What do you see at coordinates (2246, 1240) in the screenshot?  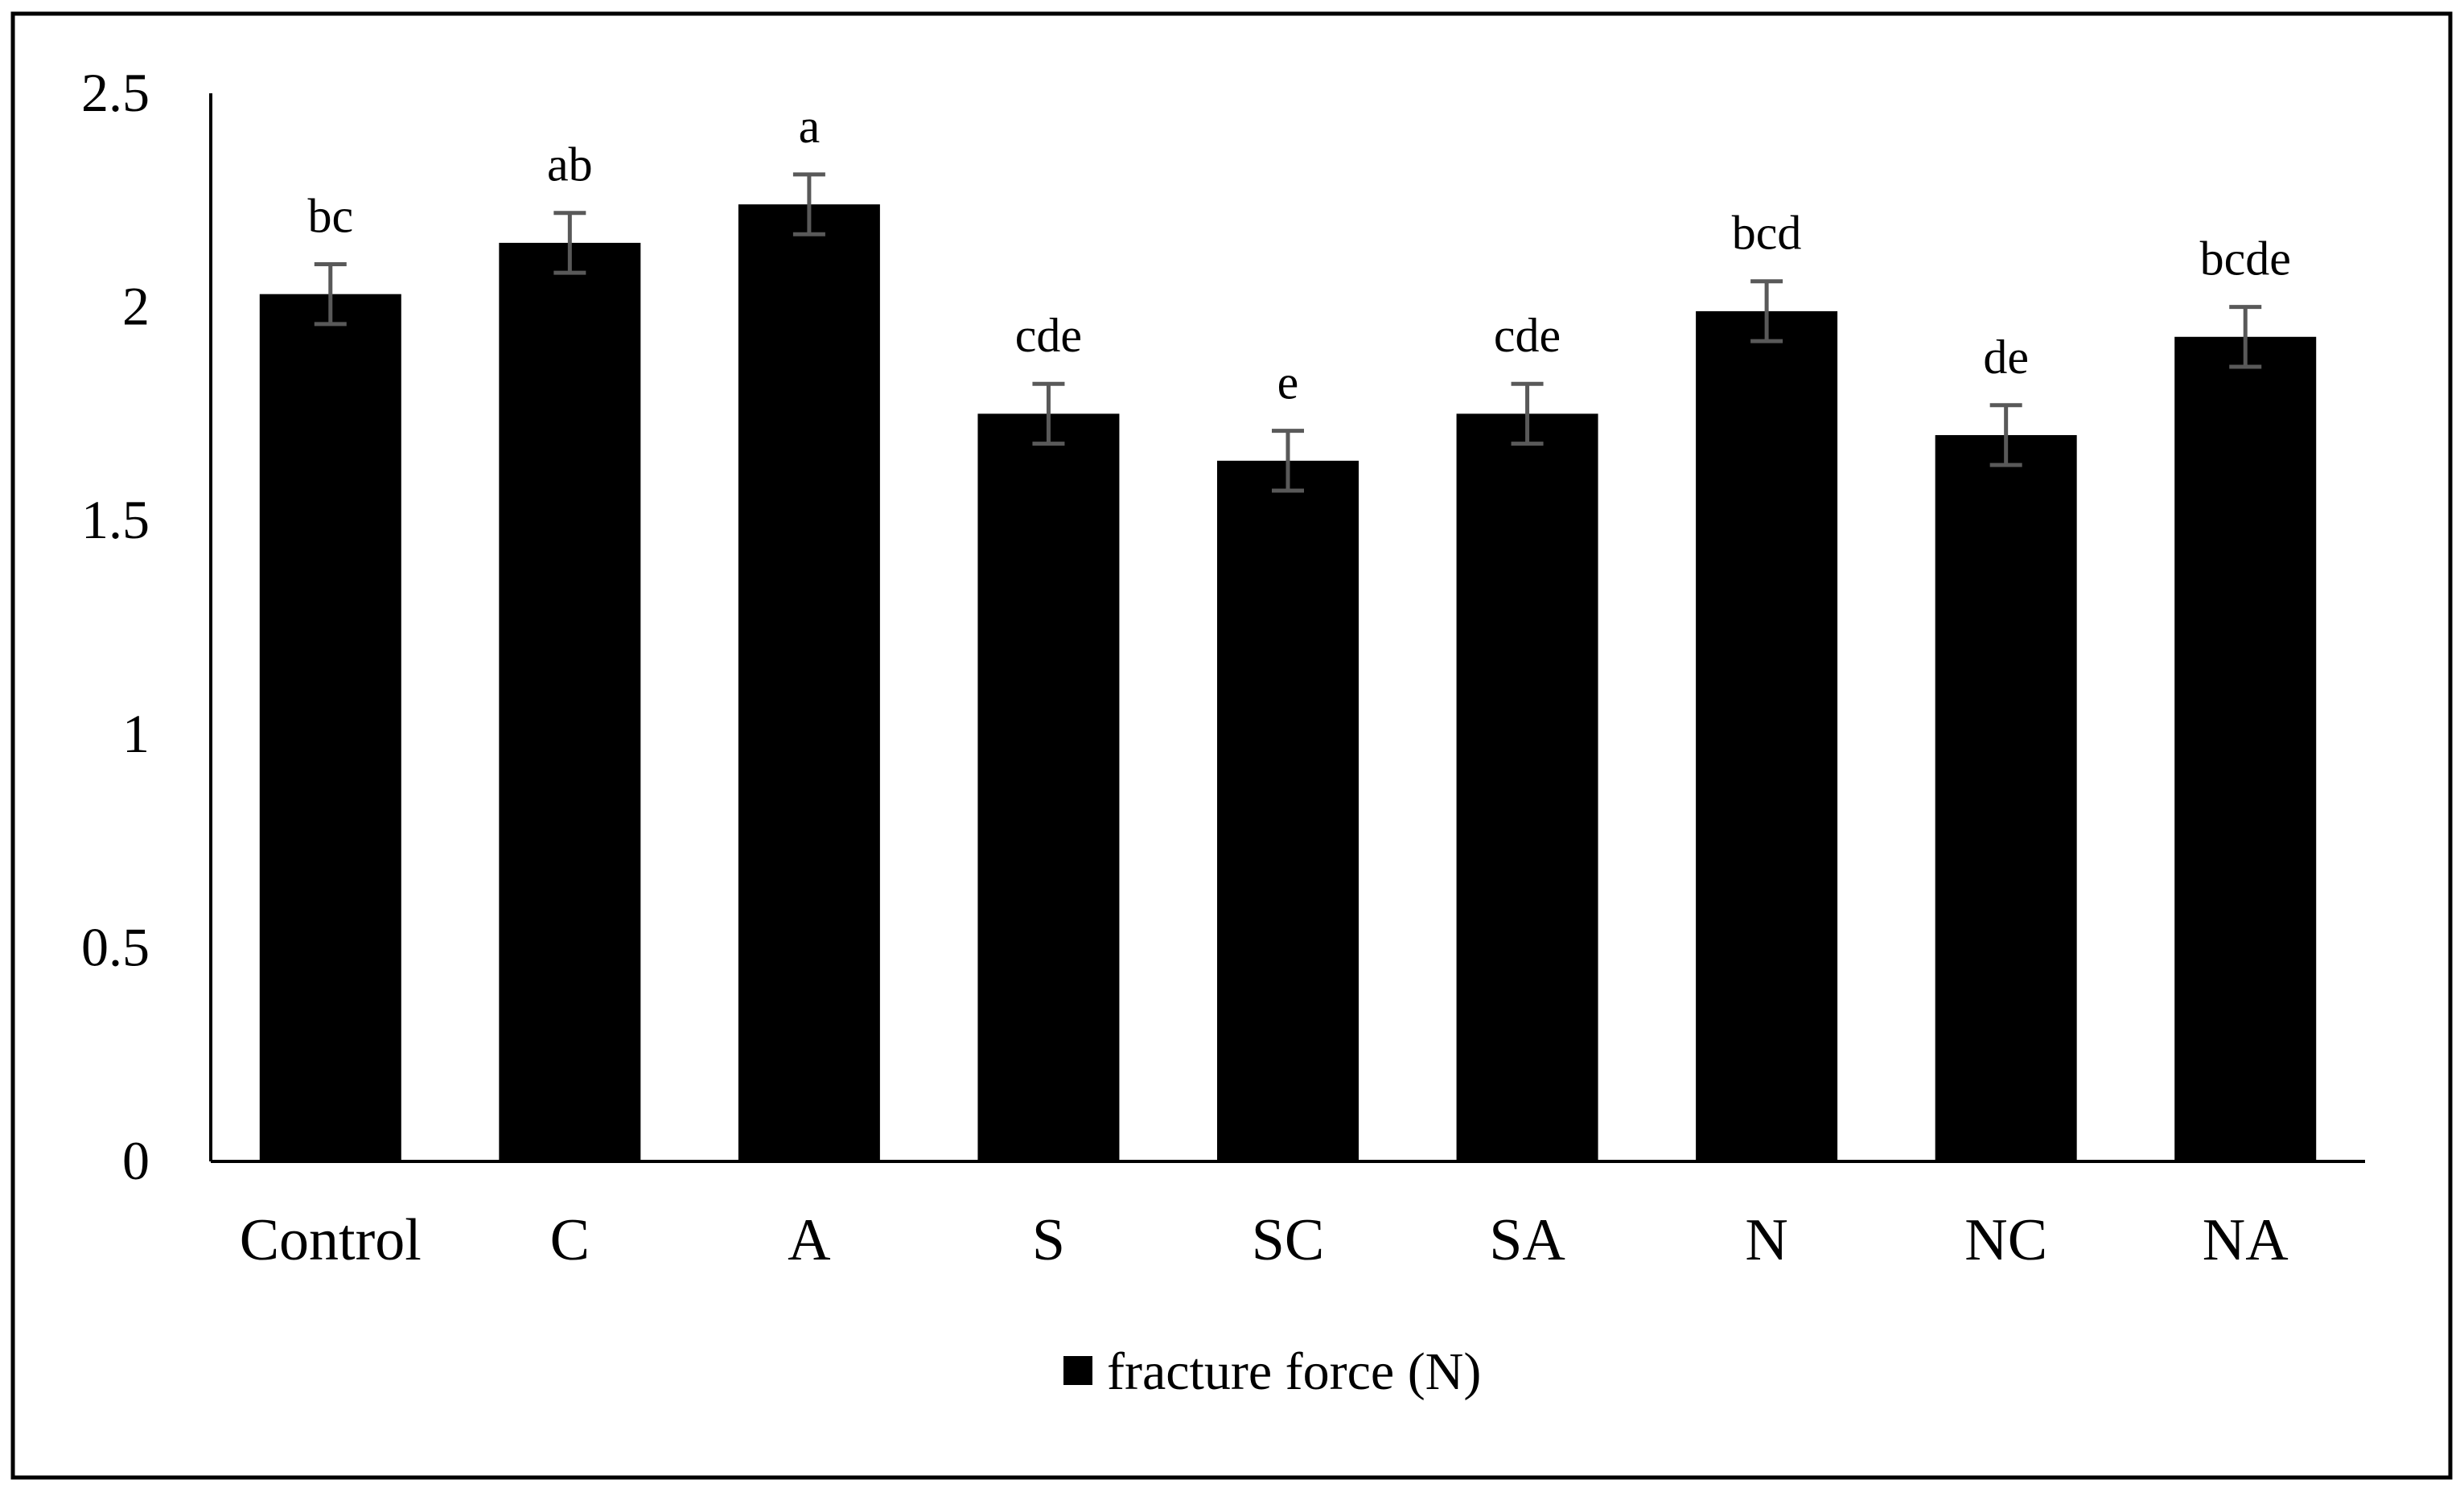 I see `x-tick-label: NA` at bounding box center [2246, 1240].